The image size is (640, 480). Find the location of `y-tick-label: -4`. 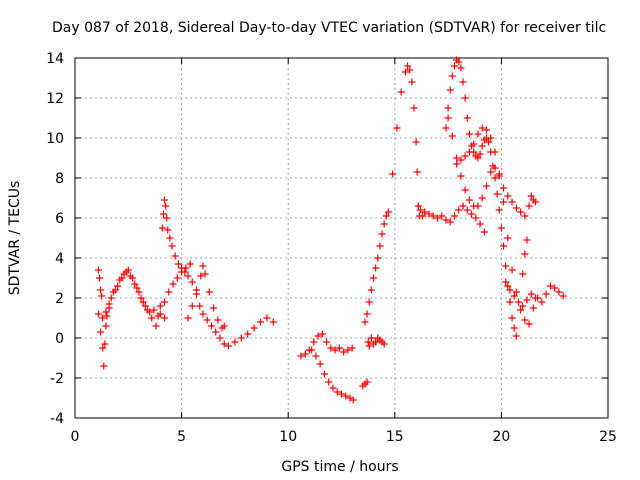

y-tick-label: -4 is located at coordinates (57, 419).